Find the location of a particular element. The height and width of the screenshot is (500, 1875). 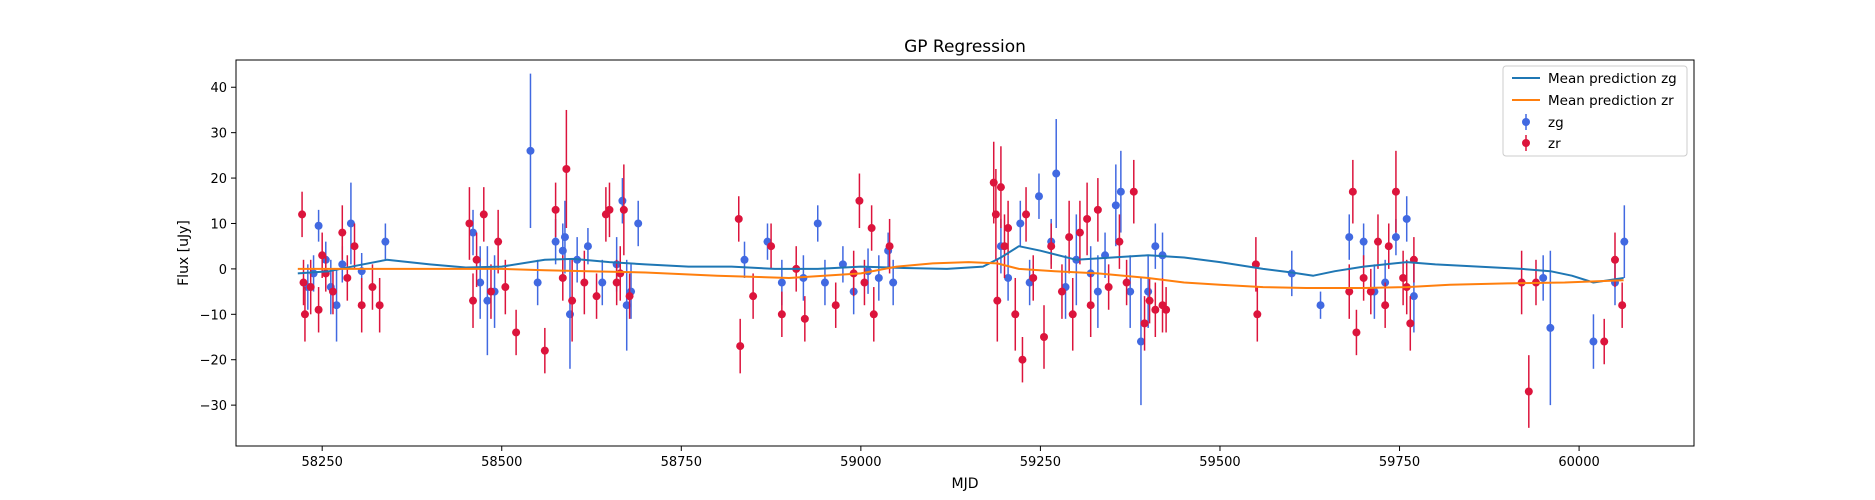

x-tick-label: 59750 is located at coordinates (1399, 462).